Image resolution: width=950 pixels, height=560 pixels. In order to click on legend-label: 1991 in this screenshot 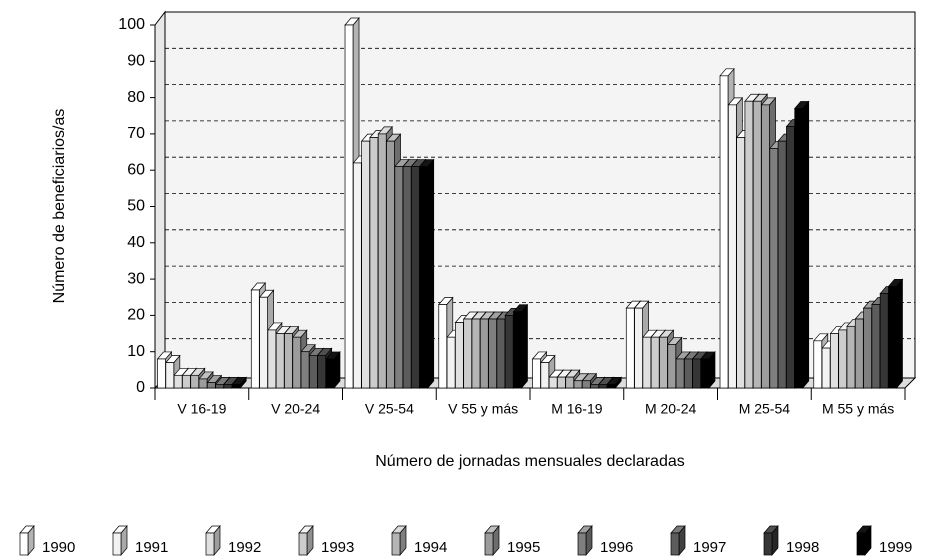, I will do `click(151, 547)`.